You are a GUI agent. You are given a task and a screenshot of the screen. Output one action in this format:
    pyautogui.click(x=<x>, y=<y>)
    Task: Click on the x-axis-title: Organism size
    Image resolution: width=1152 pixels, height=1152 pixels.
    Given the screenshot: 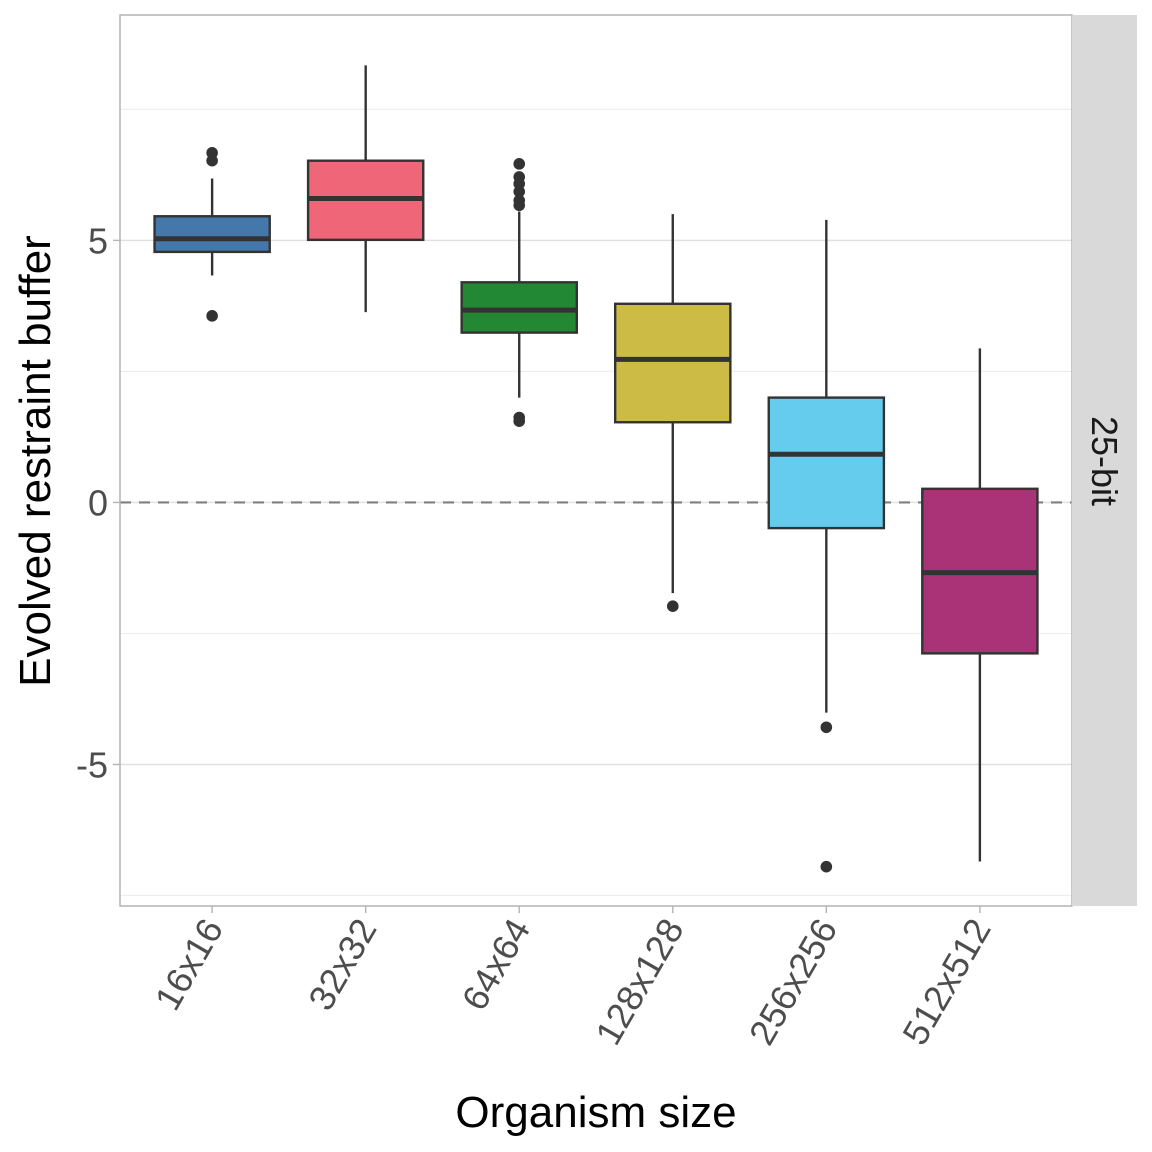 What is the action you would take?
    pyautogui.click(x=595, y=1112)
    